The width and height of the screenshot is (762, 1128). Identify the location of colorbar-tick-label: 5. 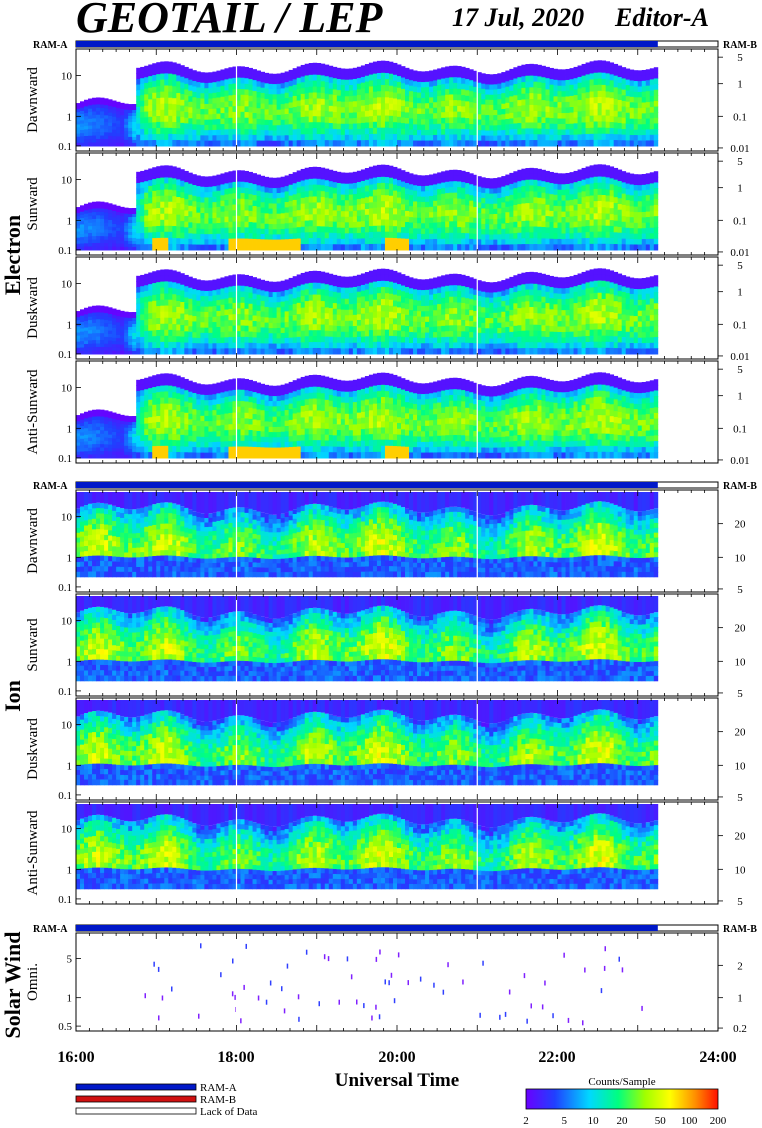
(564, 1121).